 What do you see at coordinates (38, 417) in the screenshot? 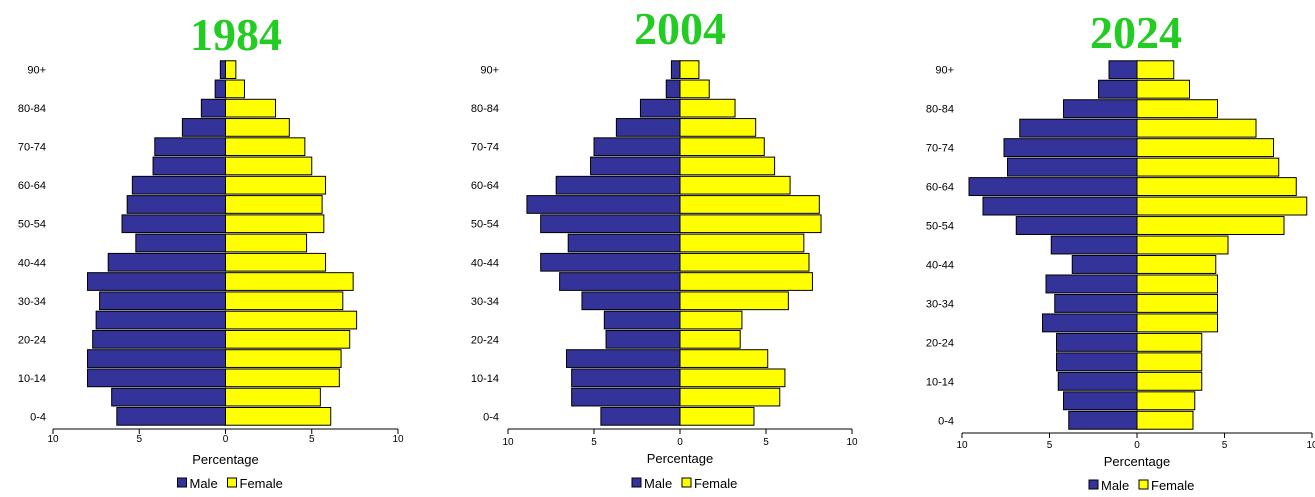
I see `age-label-0-4: 0-4` at bounding box center [38, 417].